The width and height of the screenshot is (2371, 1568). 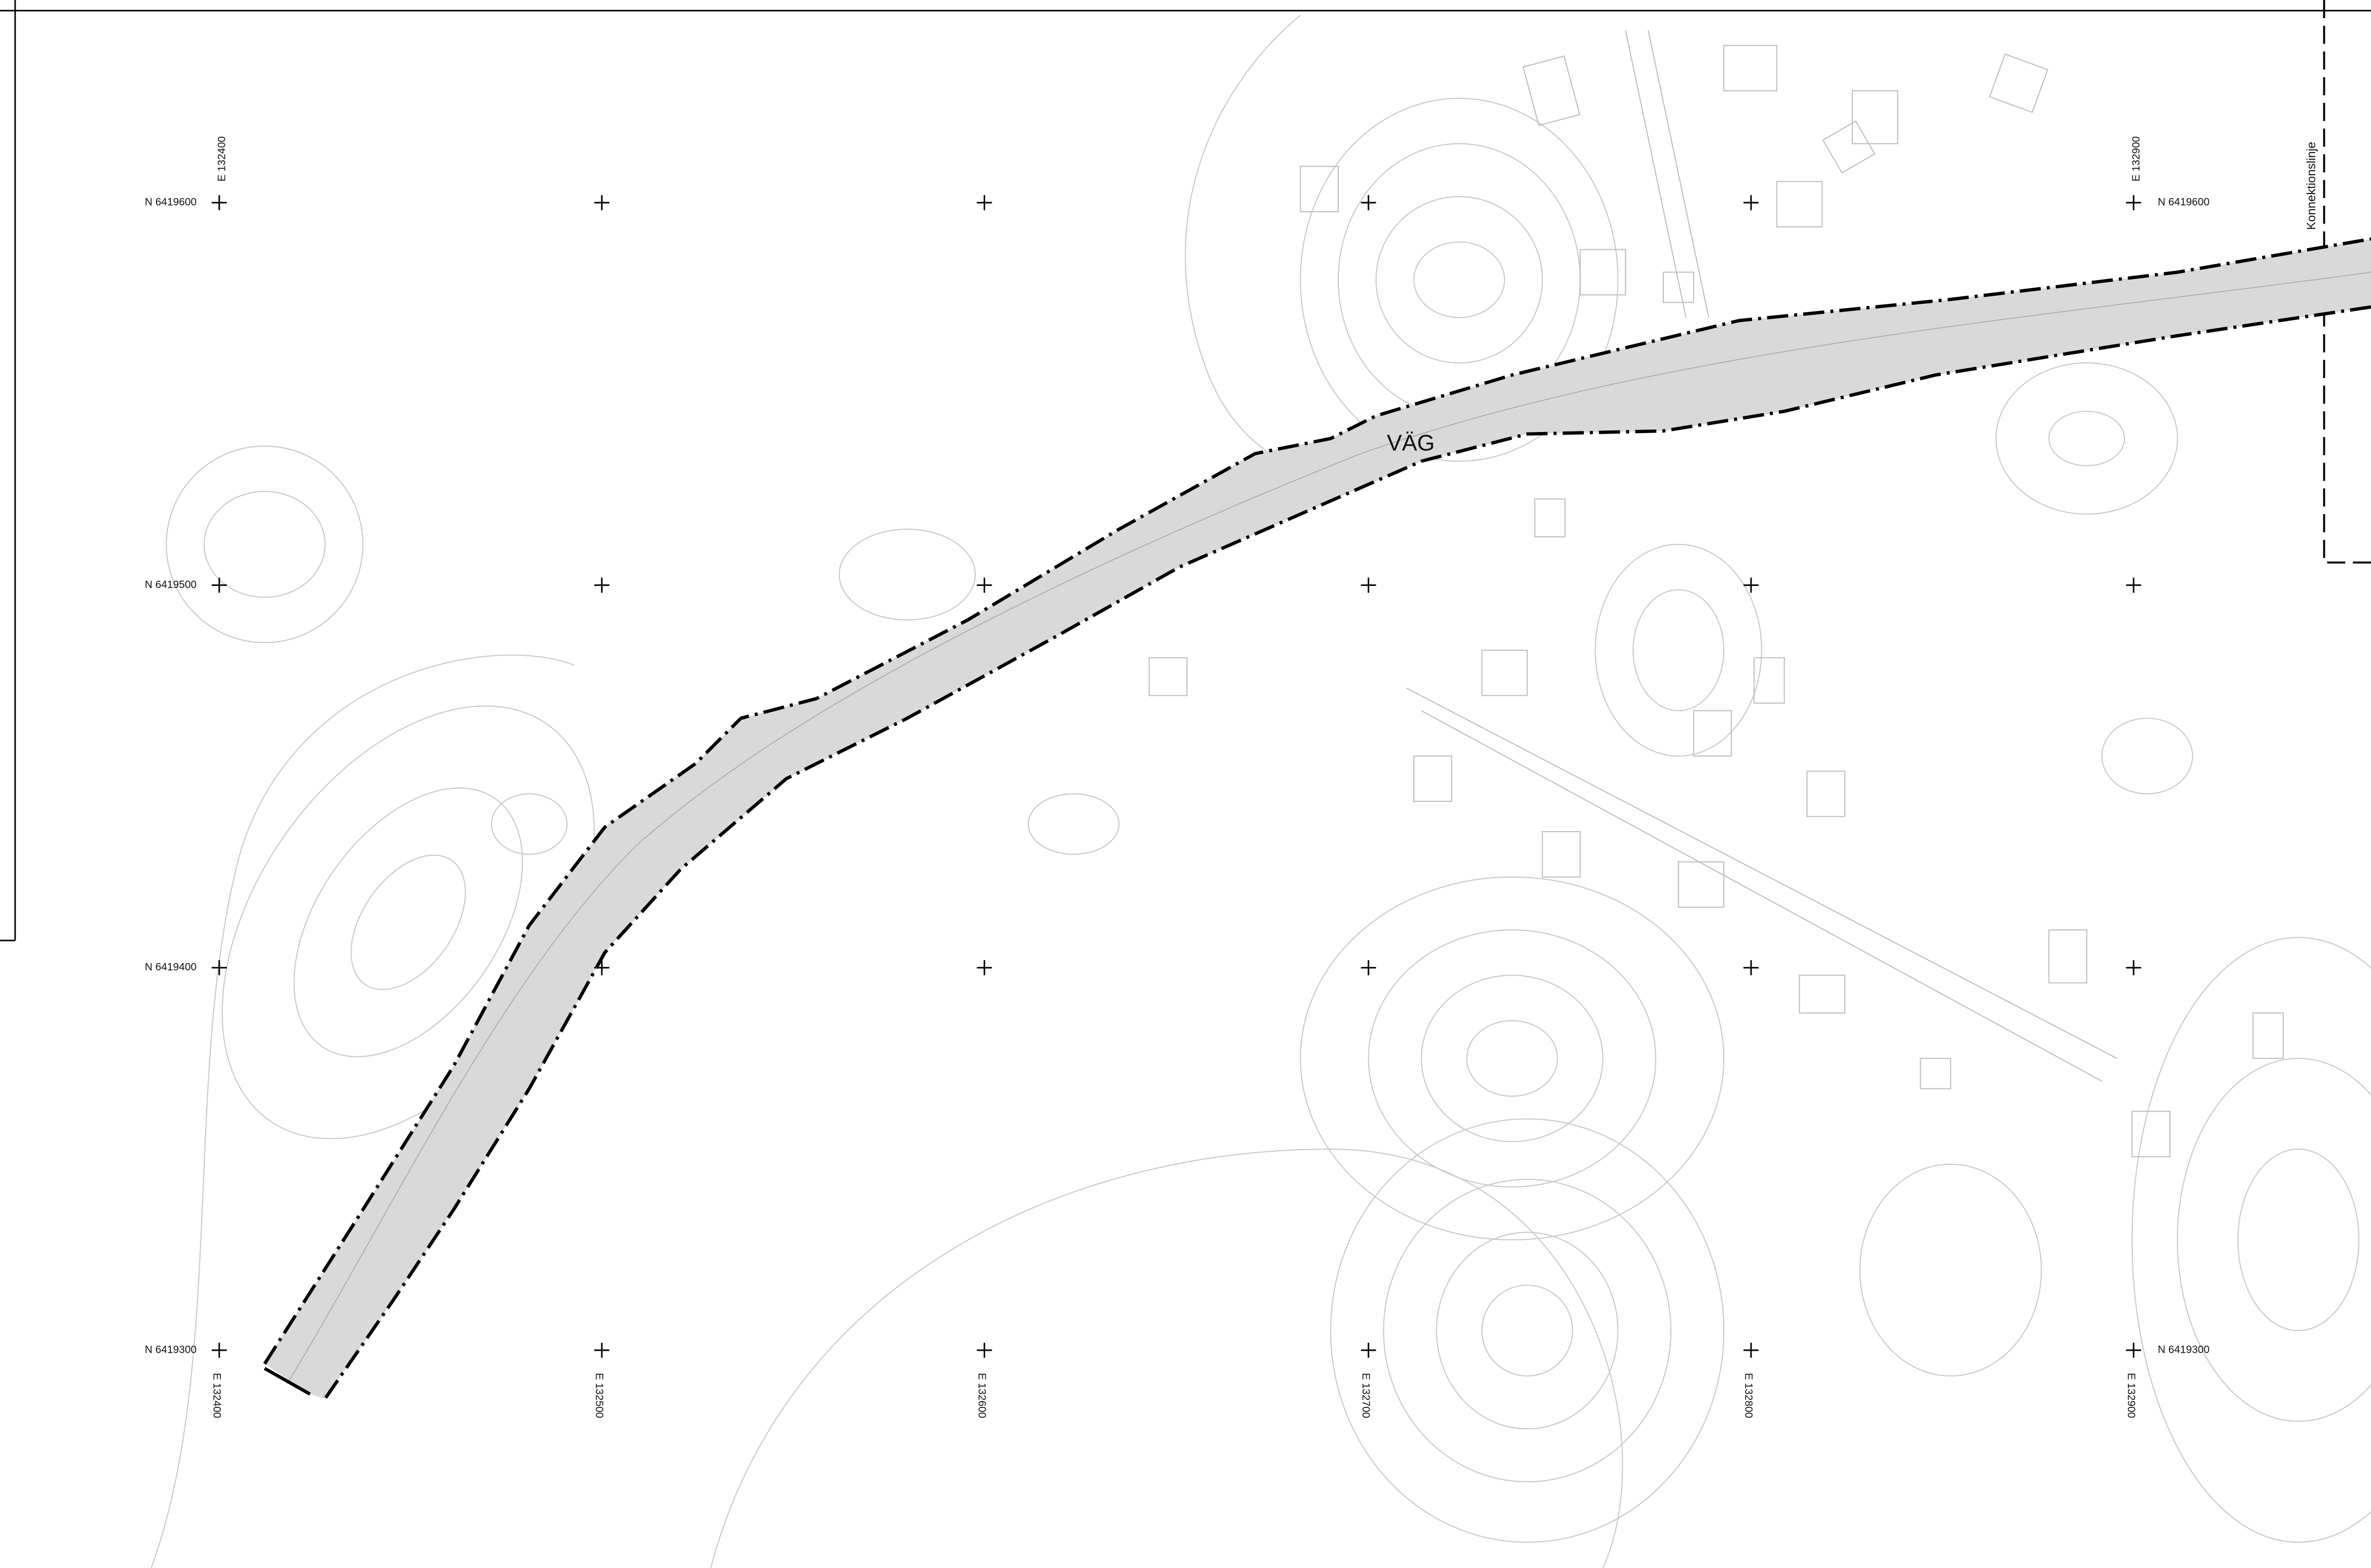 I want to click on road-label: VÄG, so click(x=1411, y=443).